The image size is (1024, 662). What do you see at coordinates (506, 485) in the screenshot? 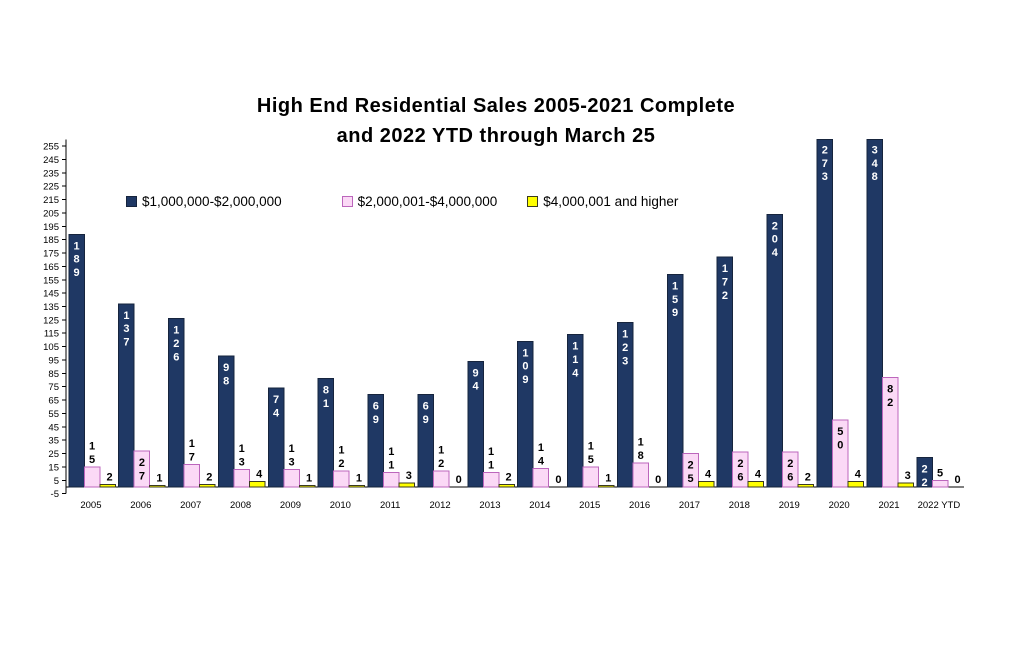
I see `bar-2013` at bounding box center [506, 485].